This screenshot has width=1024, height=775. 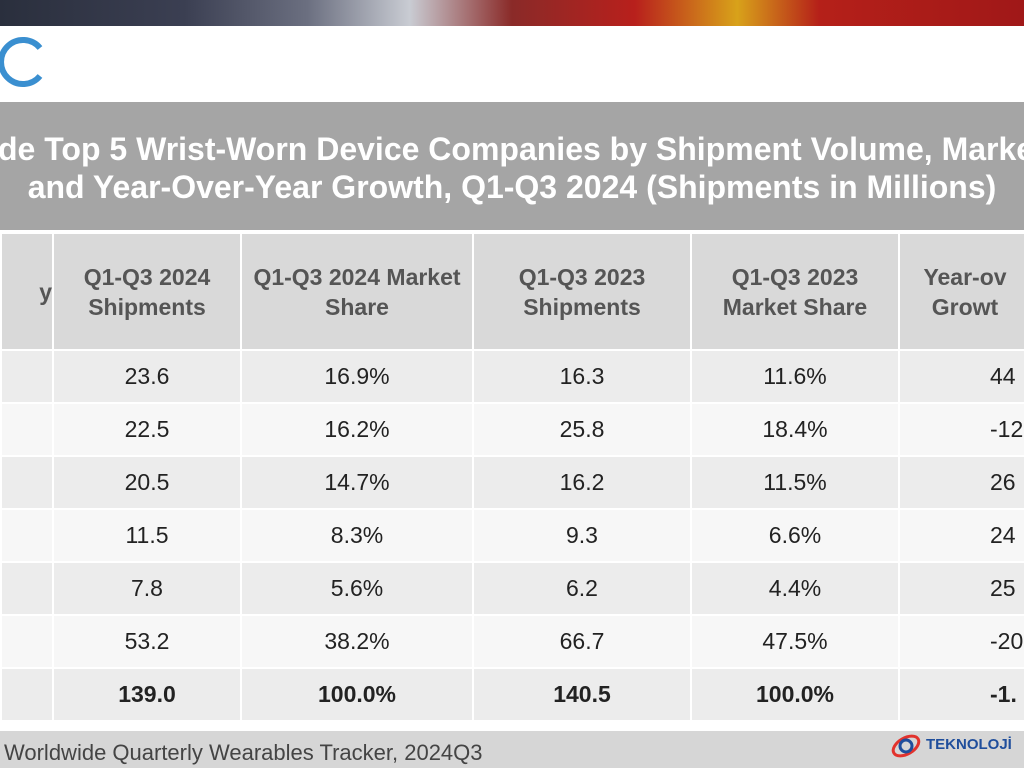 I want to click on table-cell: 8.3%, so click(x=357, y=535).